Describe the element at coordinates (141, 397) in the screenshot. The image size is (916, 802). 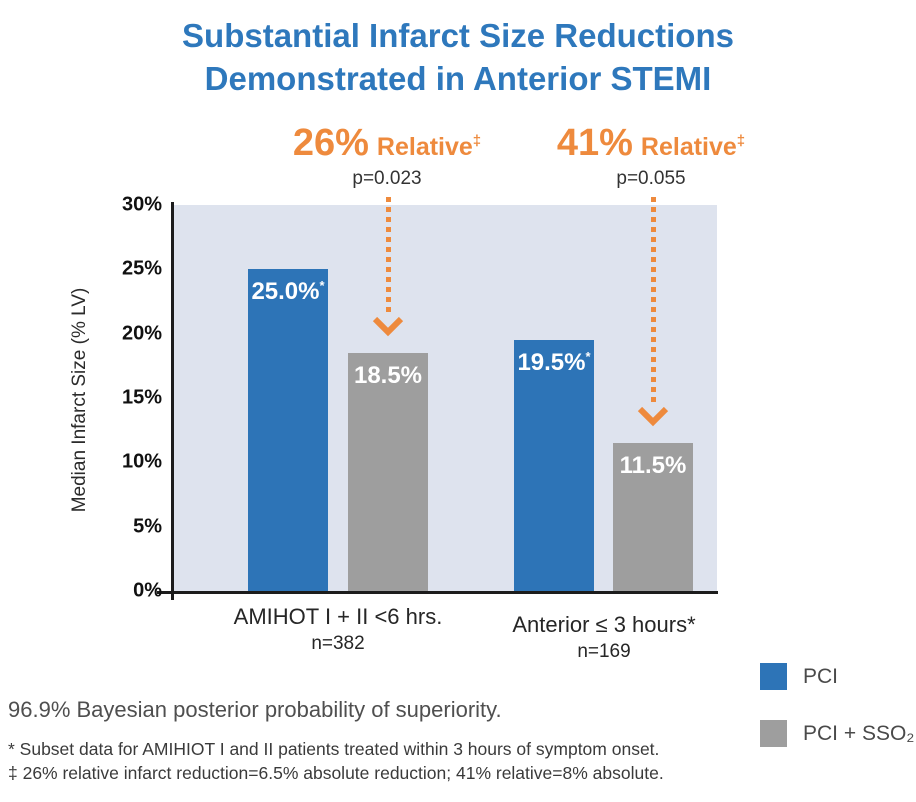
I see `y-tick-label: 15%` at that location.